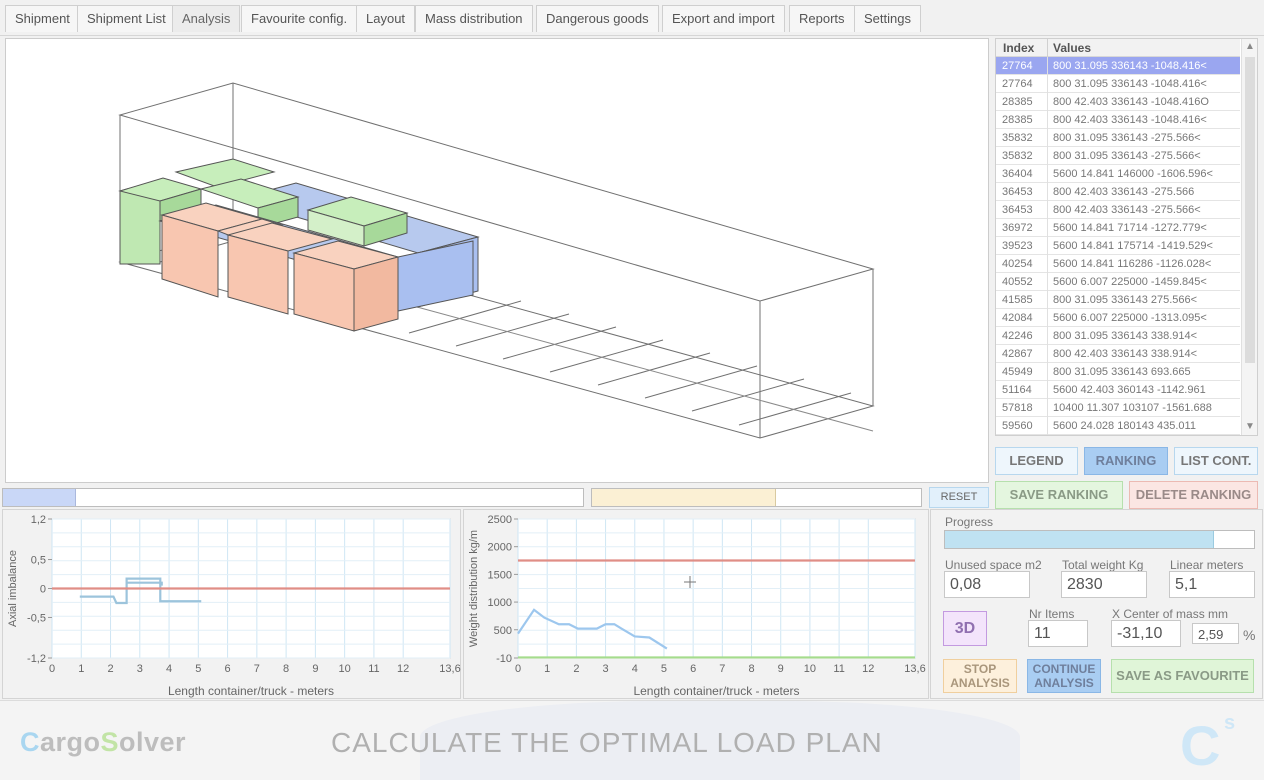 The height and width of the screenshot is (780, 1264). I want to click on x-tick-label: 7, so click(722, 669).